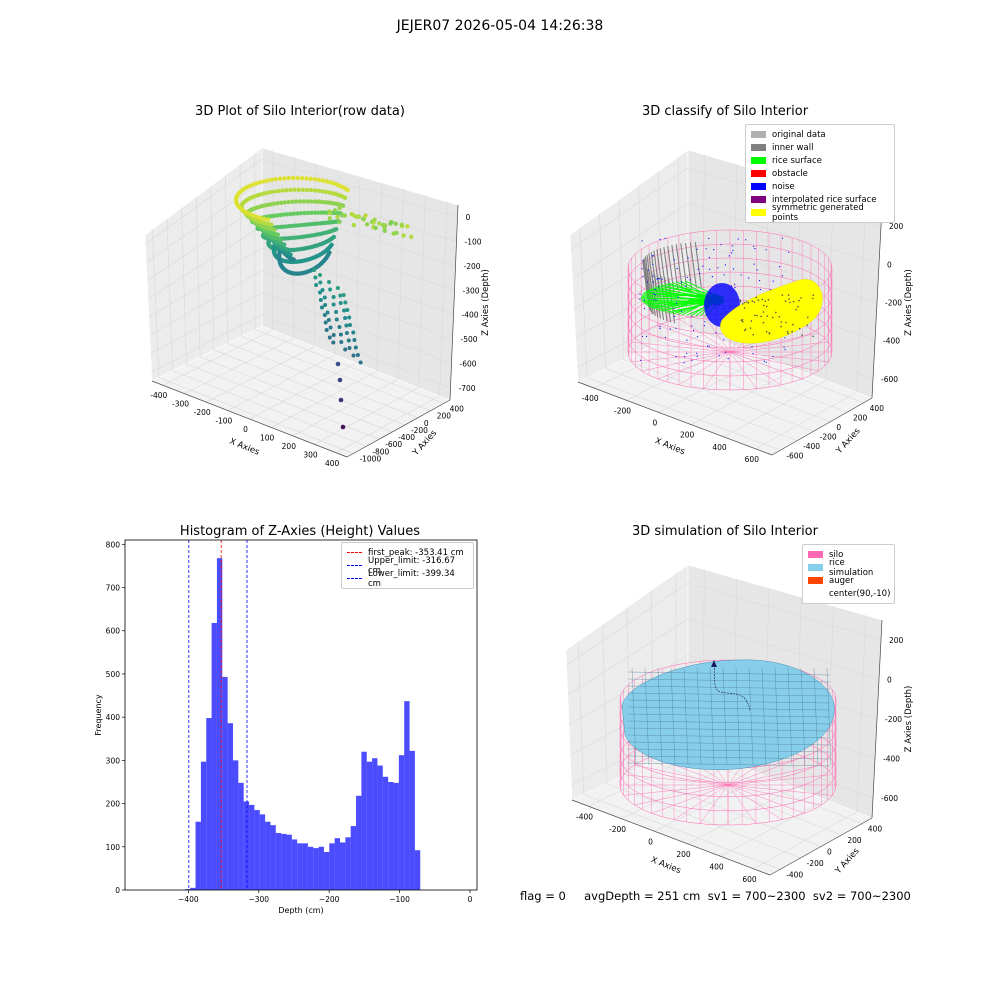 This screenshot has height=1000, width=1000. Describe the element at coordinates (627, 624) in the screenshot. I see `panel4-grid-z` at that location.